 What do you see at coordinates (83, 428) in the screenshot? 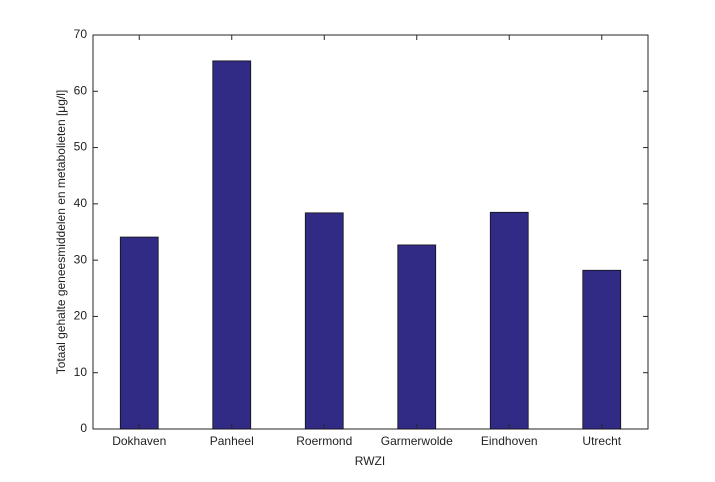
I see `y-tick-label: 0` at bounding box center [83, 428].